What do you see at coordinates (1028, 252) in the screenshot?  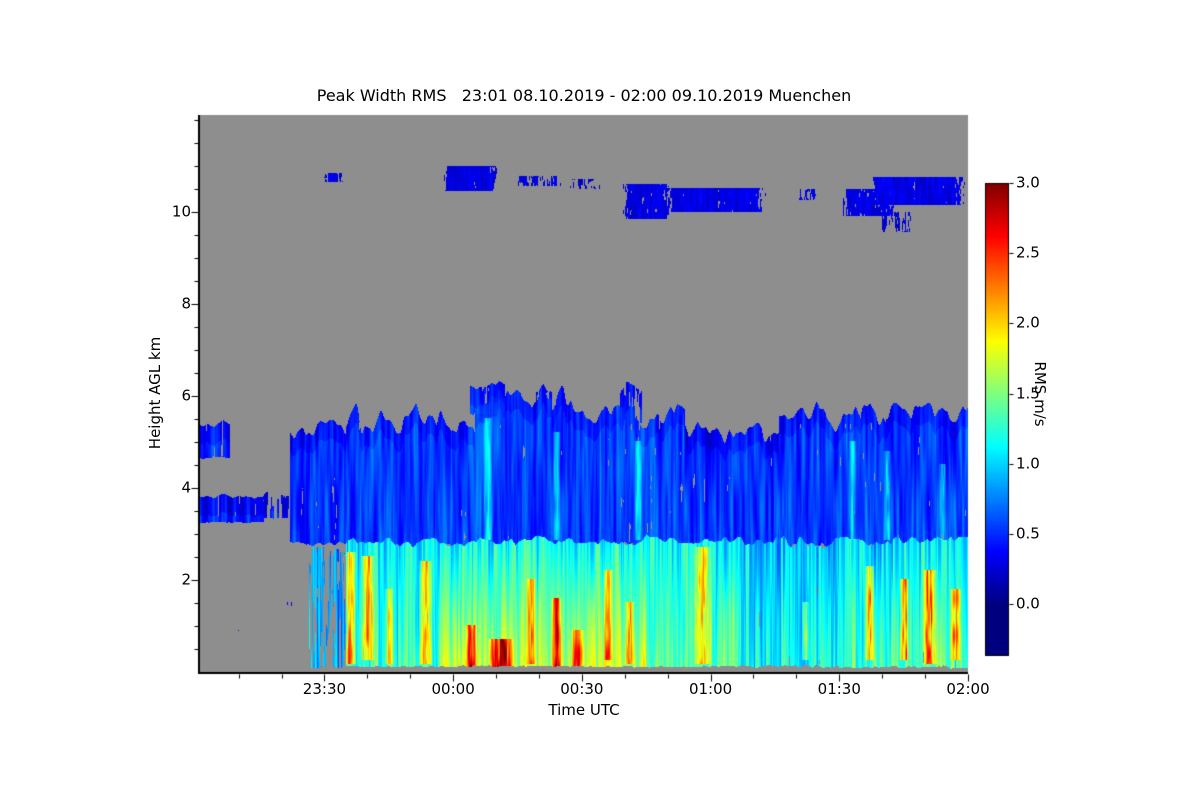 I see `colorbar-tick-label: 2.5` at bounding box center [1028, 252].